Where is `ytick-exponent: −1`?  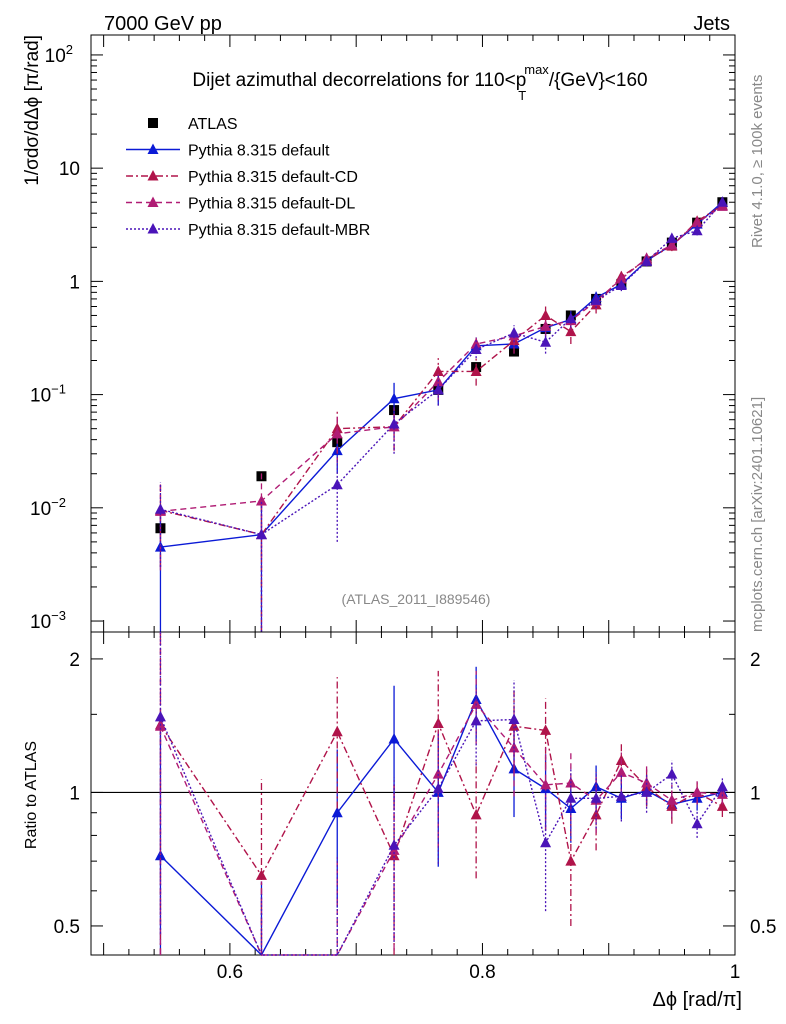
ytick-exponent: −1 is located at coordinates (58, 389).